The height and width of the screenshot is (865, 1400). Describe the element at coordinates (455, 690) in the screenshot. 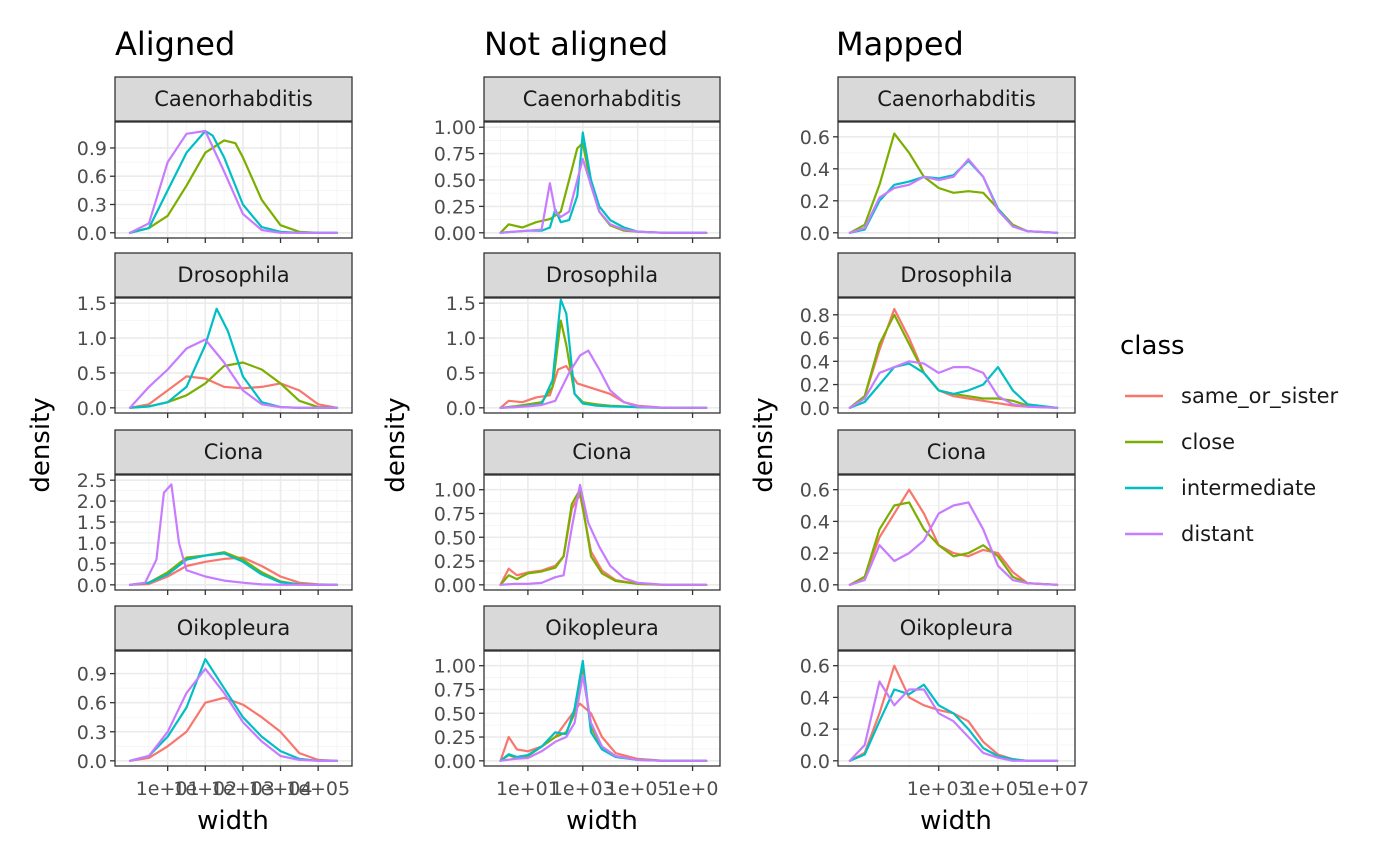

I see `y-tick-label: 0.75` at that location.